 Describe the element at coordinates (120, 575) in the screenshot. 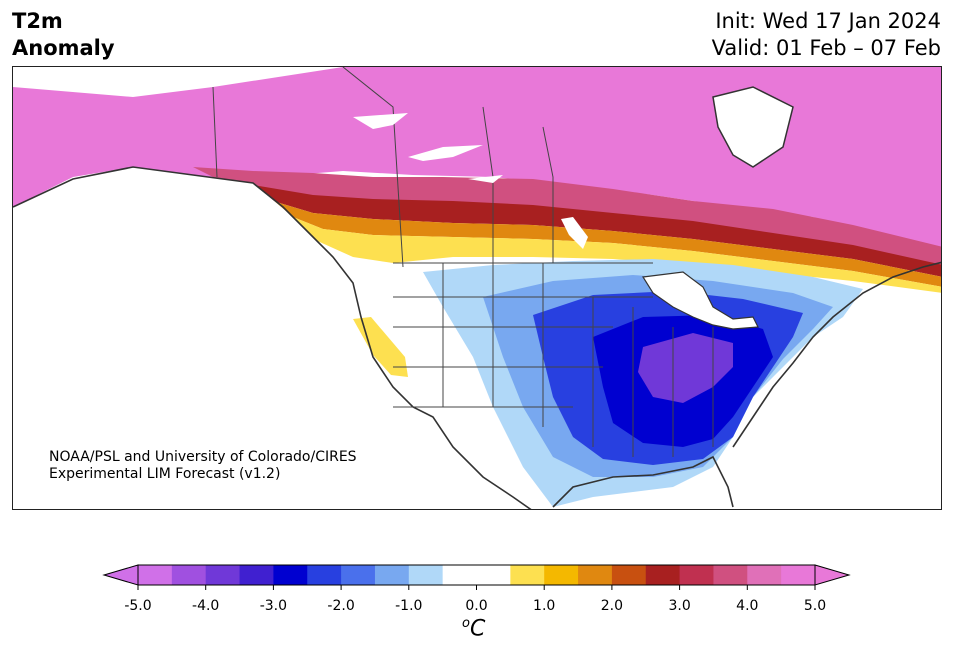

I see `colorbar-left-arrow` at that location.